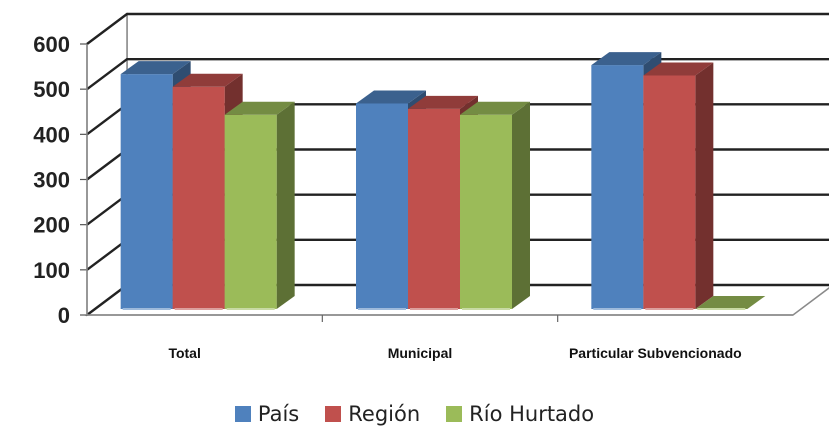 Image resolution: width=829 pixels, height=438 pixels. I want to click on y-tick-label: 600, so click(51, 44).